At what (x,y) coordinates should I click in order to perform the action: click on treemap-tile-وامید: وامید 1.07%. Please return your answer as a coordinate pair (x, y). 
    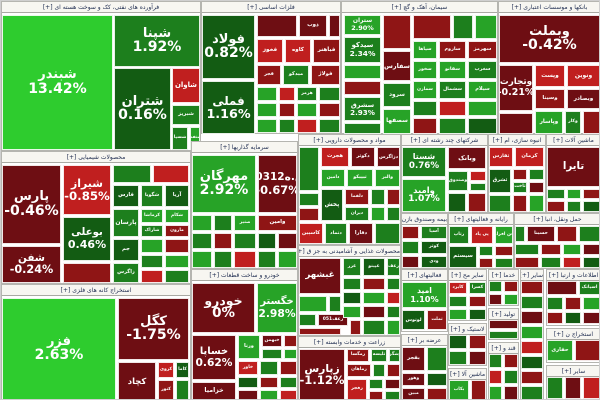
    Looking at the image, I should click on (424, 195).